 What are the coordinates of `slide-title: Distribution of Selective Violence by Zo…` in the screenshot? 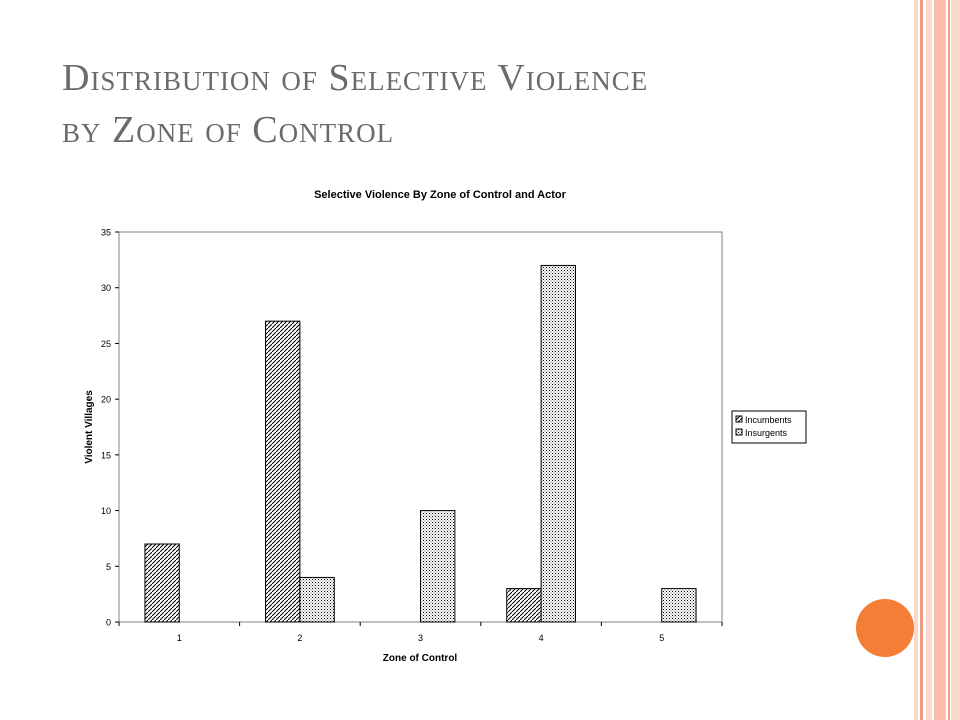 It's located at (472, 104).